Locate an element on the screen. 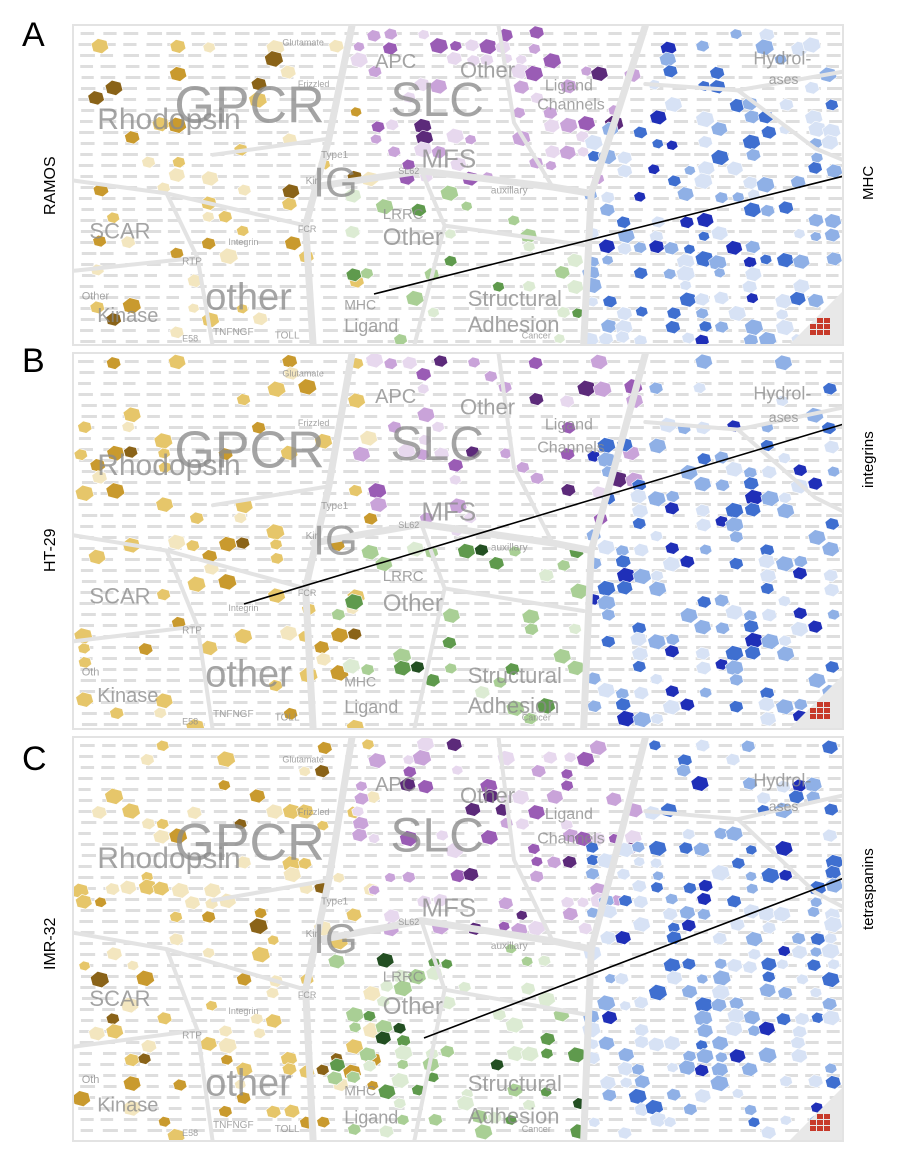 This screenshot has width=900, height=1170. cell-line-label-c: IMR-32 is located at coordinates (50, 943).